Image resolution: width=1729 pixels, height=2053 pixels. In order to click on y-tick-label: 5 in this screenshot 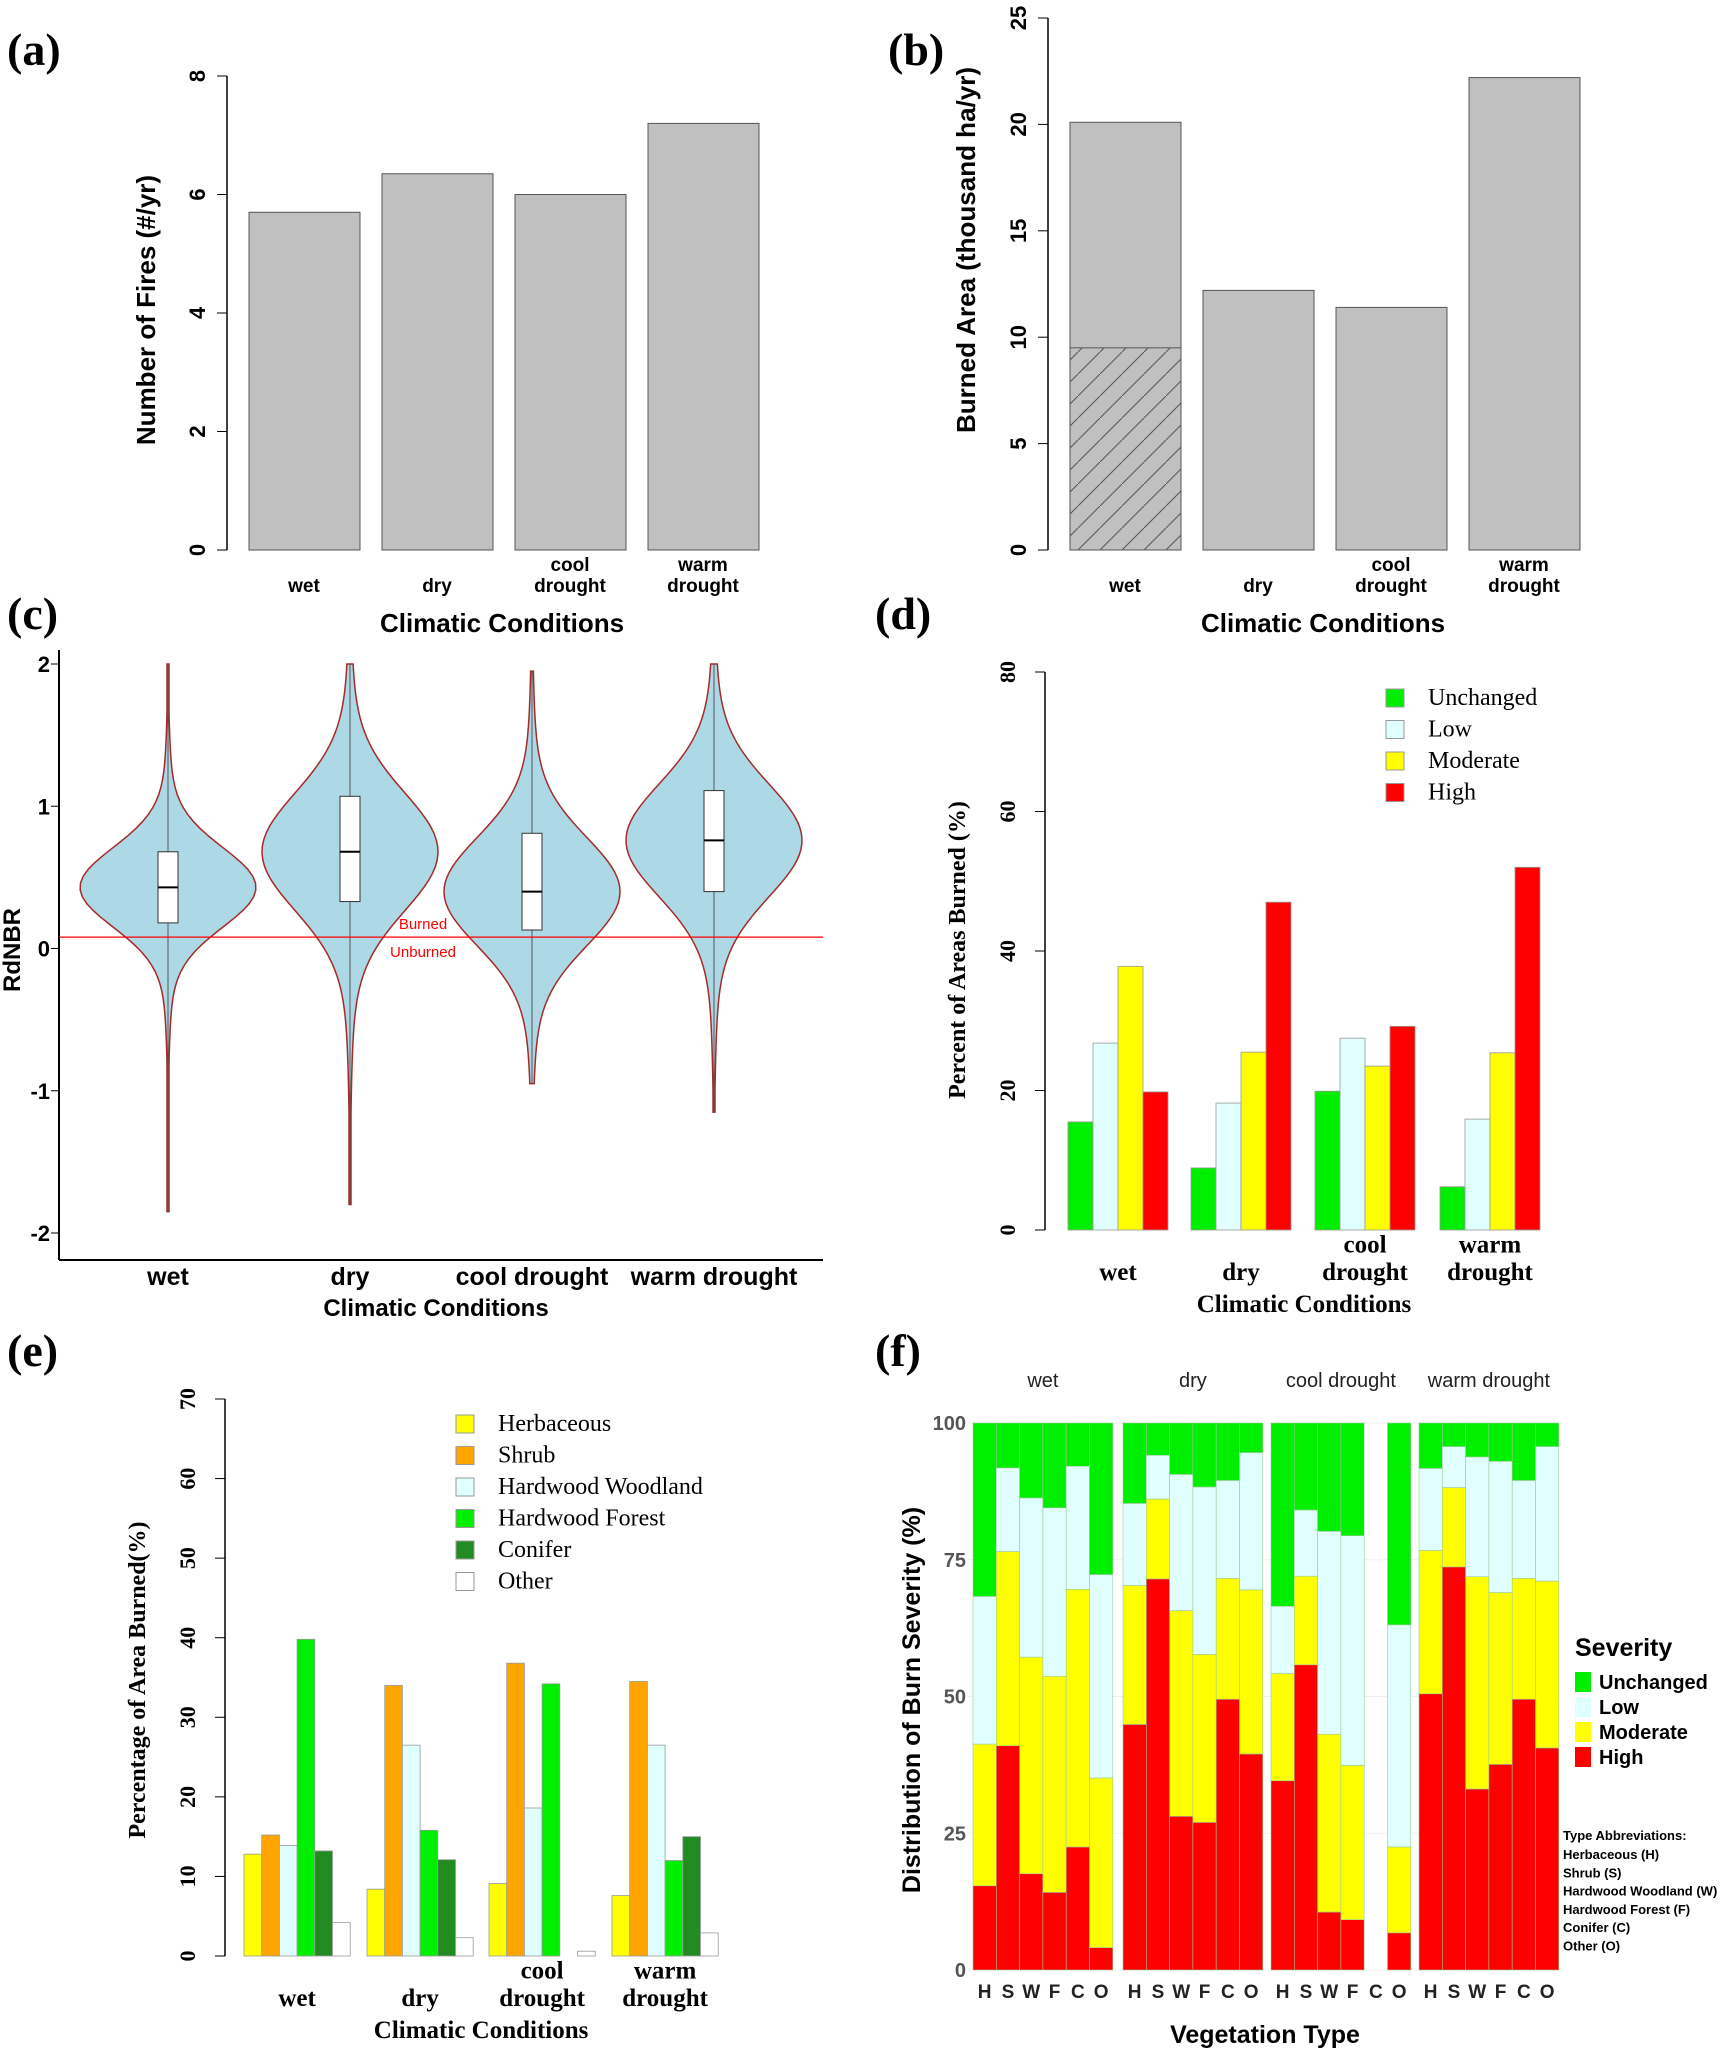, I will do `click(1018, 443)`.